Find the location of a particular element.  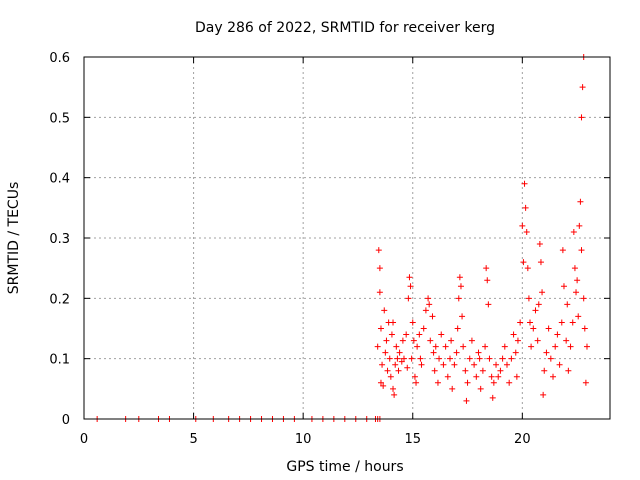

x-tick-label: 5 is located at coordinates (193, 439).